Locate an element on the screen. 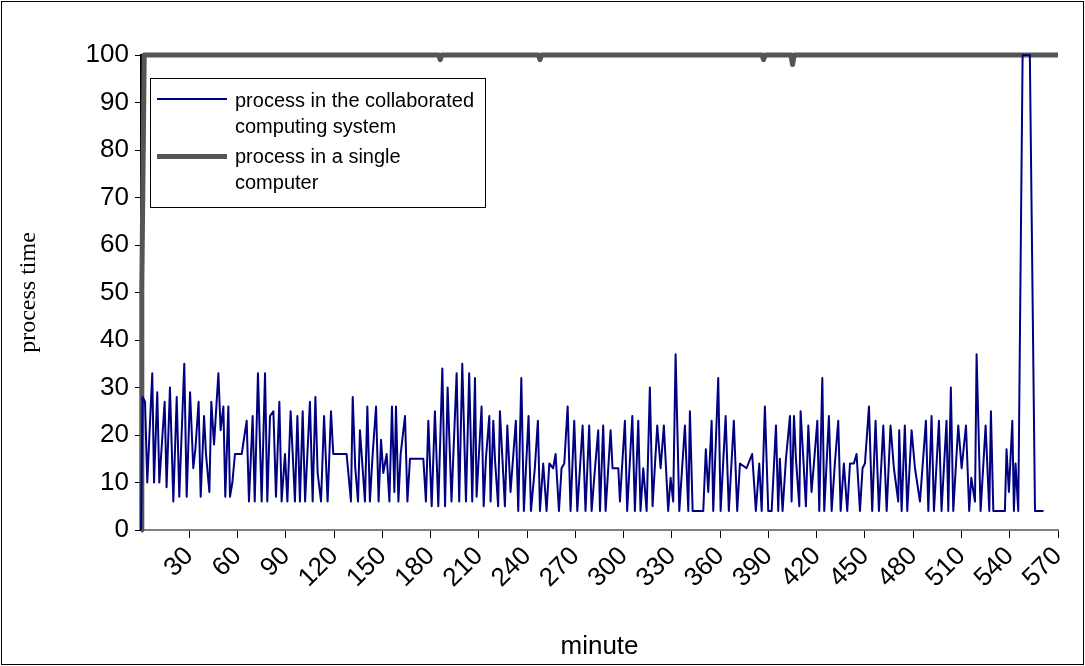 The height and width of the screenshot is (666, 1085). y-tick-label: 10 is located at coordinates (114, 480).